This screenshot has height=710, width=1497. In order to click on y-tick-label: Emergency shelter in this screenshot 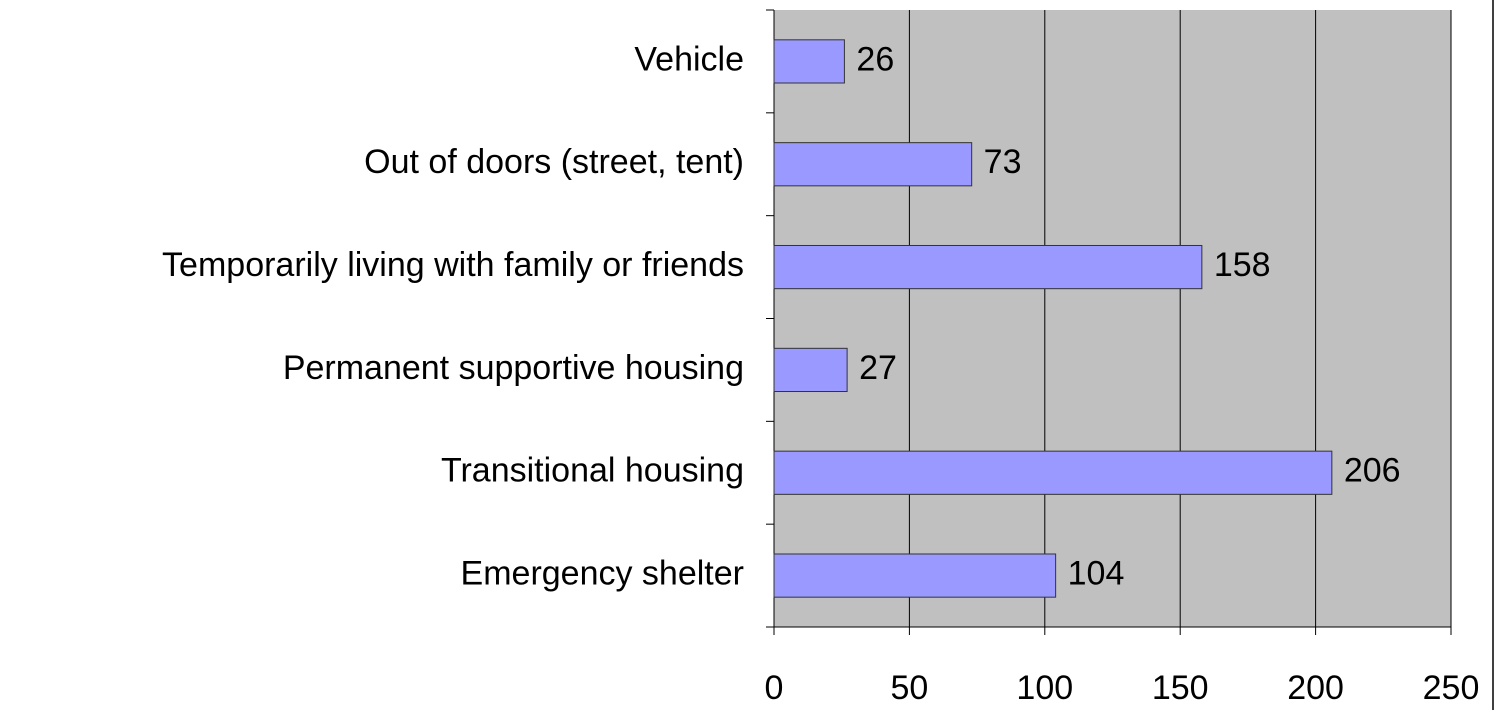, I will do `click(602, 574)`.